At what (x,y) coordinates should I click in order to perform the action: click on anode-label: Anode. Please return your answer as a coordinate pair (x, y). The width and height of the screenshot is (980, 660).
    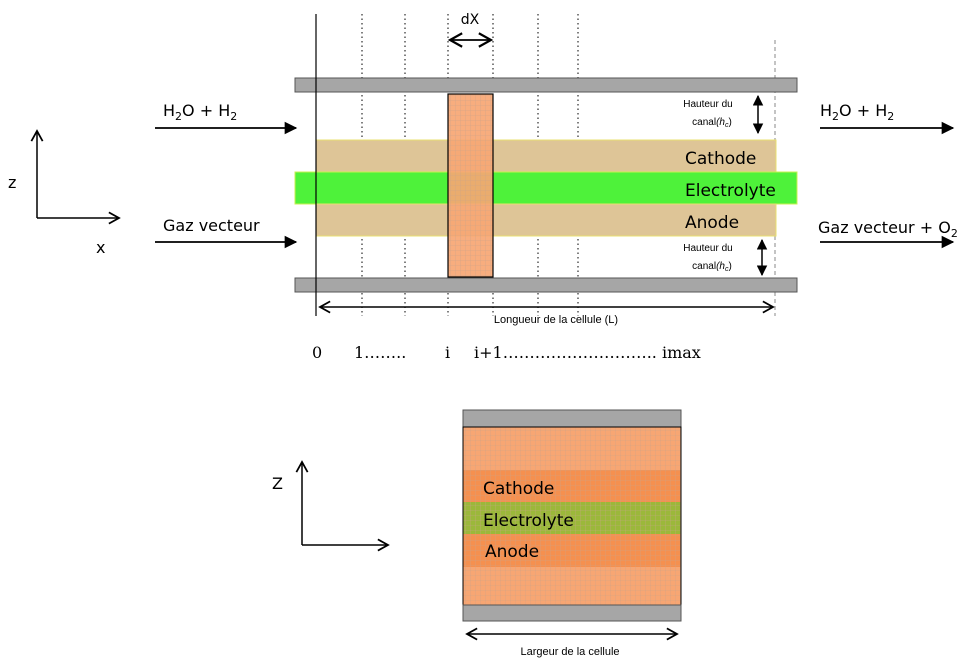
    Looking at the image, I should click on (712, 223).